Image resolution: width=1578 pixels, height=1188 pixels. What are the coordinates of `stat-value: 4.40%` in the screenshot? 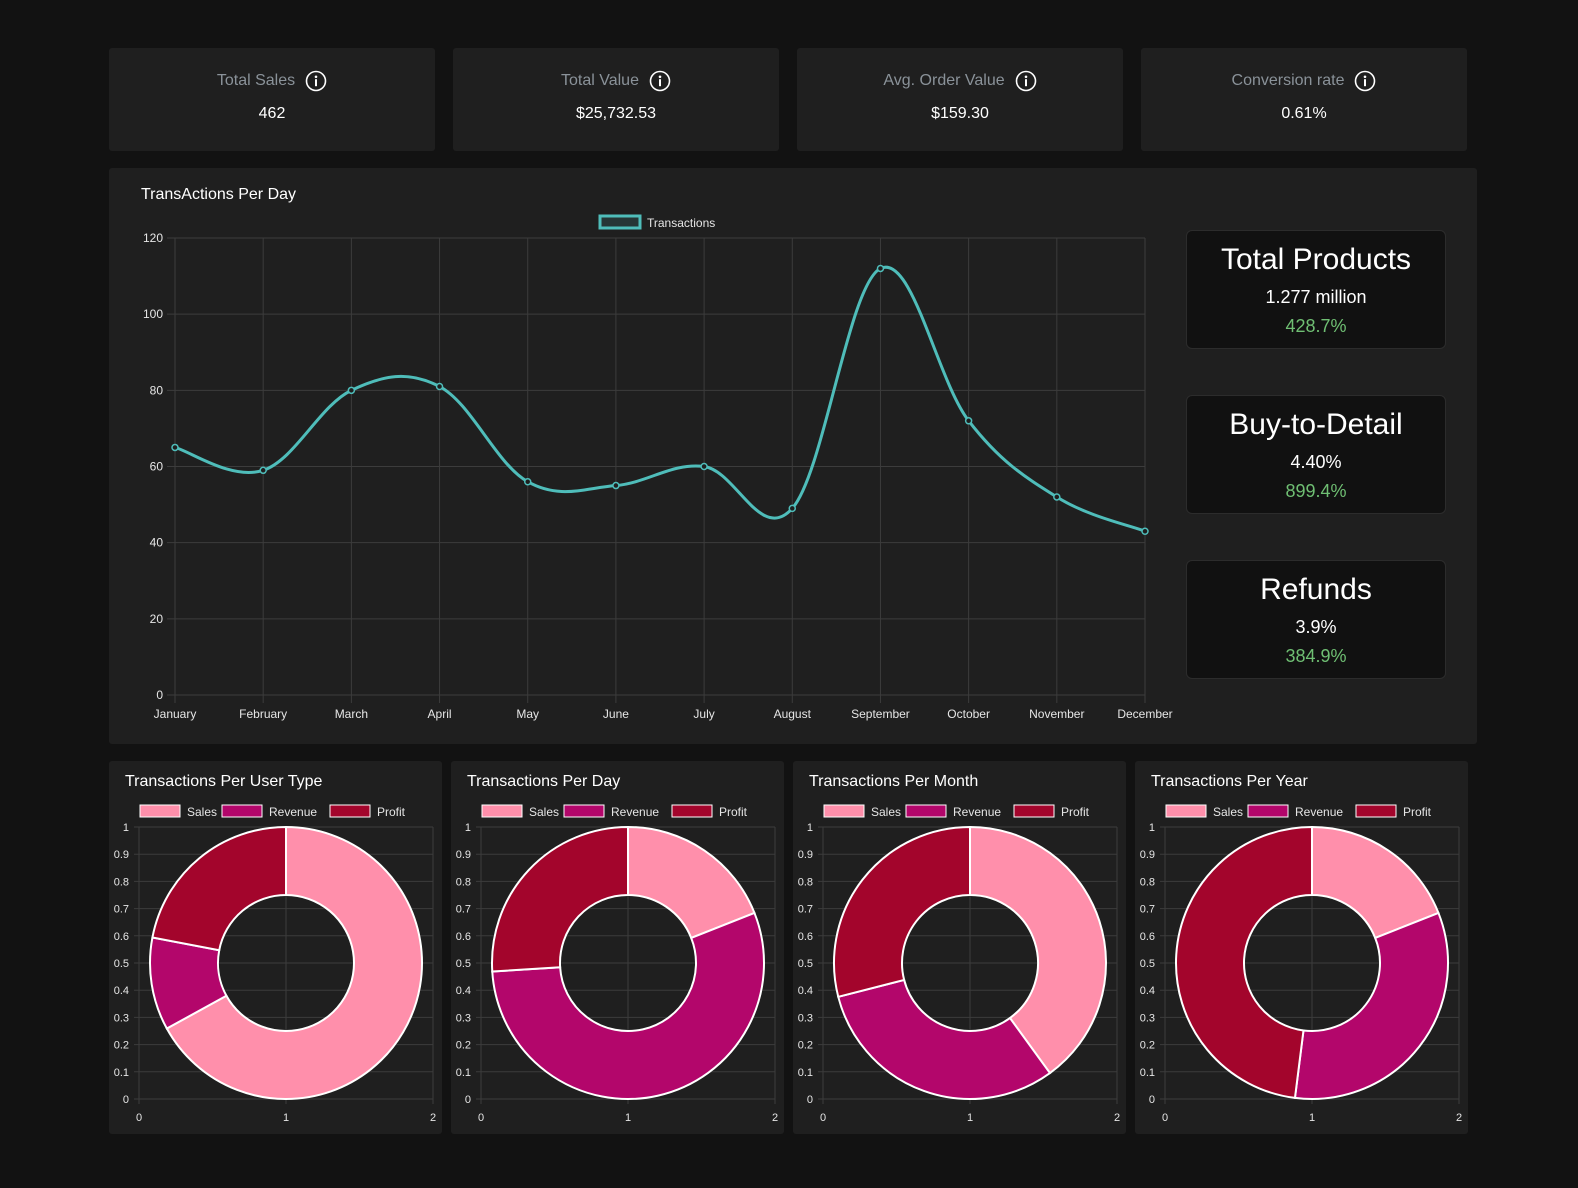 It's located at (1316, 462).